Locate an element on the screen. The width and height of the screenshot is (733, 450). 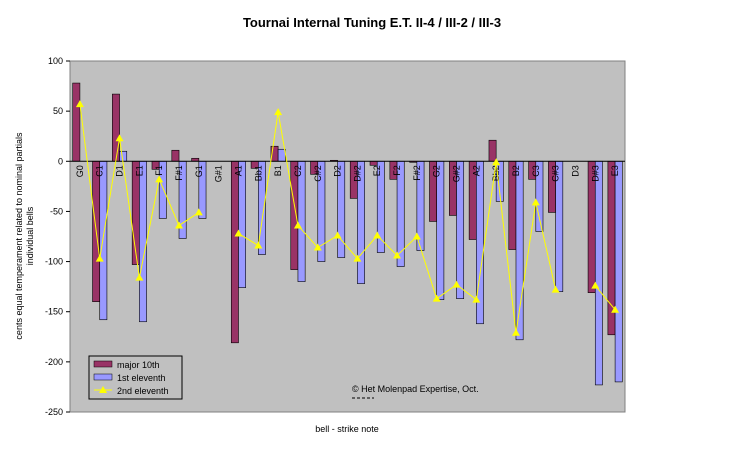
bar-1st-eleventh-b1 is located at coordinates (281, 155).